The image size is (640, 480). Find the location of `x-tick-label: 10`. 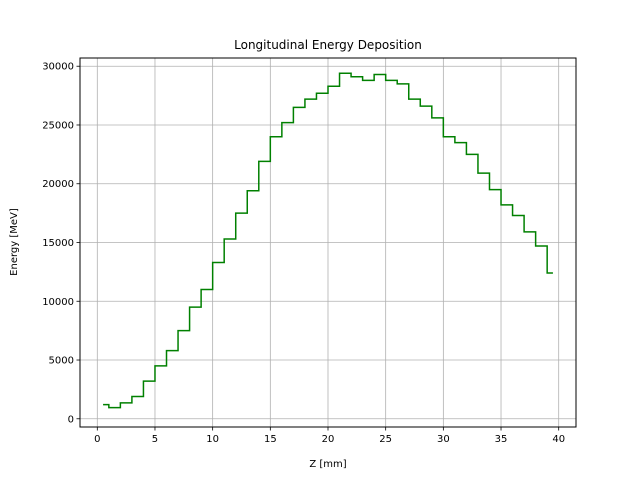

x-tick-label: 10 is located at coordinates (212, 439).